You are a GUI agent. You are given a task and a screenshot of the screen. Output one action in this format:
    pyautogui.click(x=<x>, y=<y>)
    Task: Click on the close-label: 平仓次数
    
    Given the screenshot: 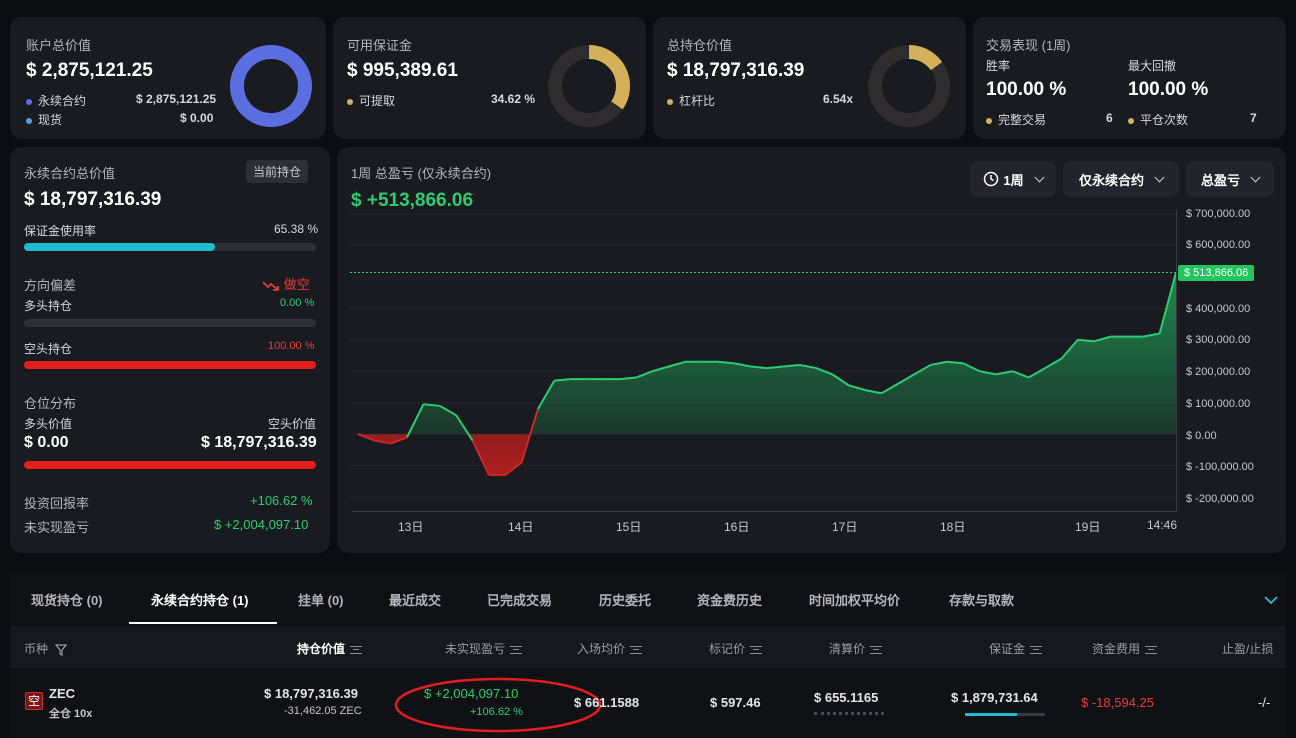 What is the action you would take?
    pyautogui.click(x=1164, y=120)
    